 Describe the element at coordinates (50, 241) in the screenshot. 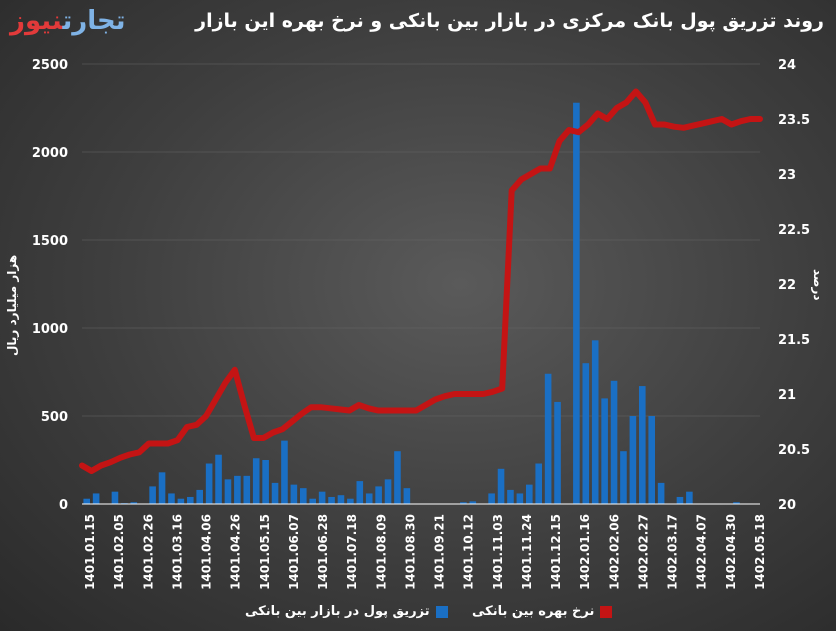

I see `y-tick-label: 1500` at that location.